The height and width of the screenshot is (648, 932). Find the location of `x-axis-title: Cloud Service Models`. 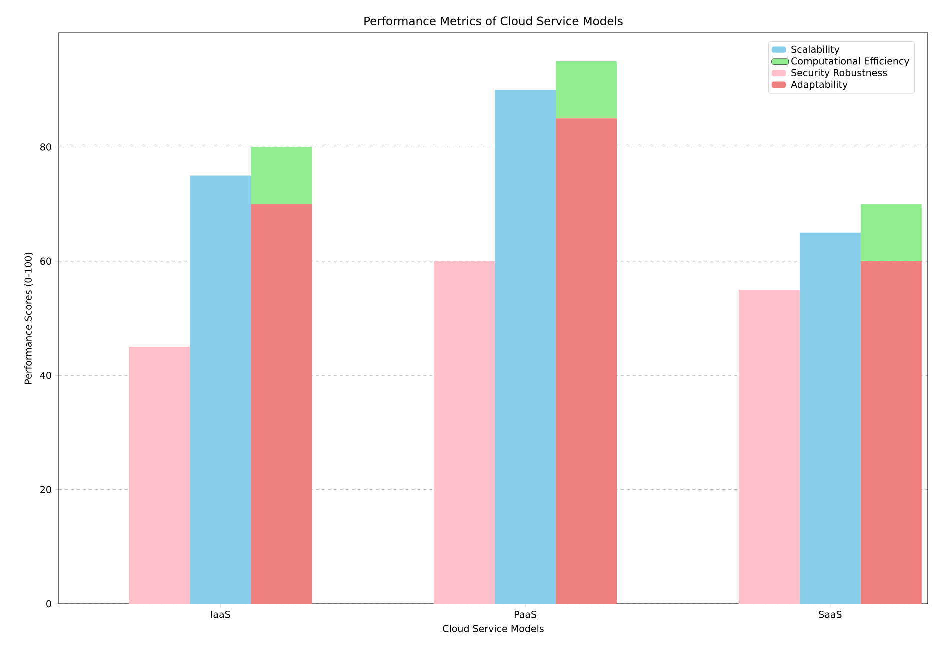

x-axis-title: Cloud Service Models is located at coordinates (493, 628).